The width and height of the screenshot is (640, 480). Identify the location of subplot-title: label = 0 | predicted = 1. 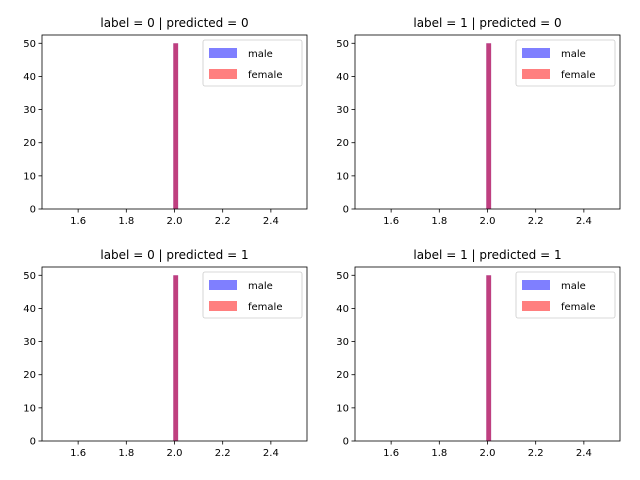
(174, 255).